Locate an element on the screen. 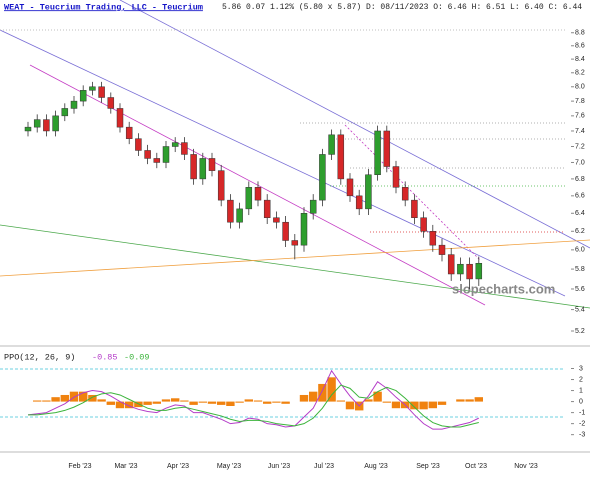 Image resolution: width=590 pixels, height=480 pixels. y-tick-label: 8.0 is located at coordinates (580, 87).